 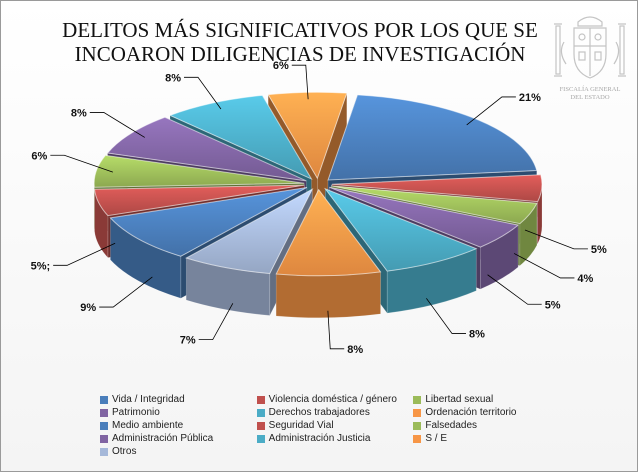 I want to click on legend-label: Ordenación territorio, so click(x=471, y=412).